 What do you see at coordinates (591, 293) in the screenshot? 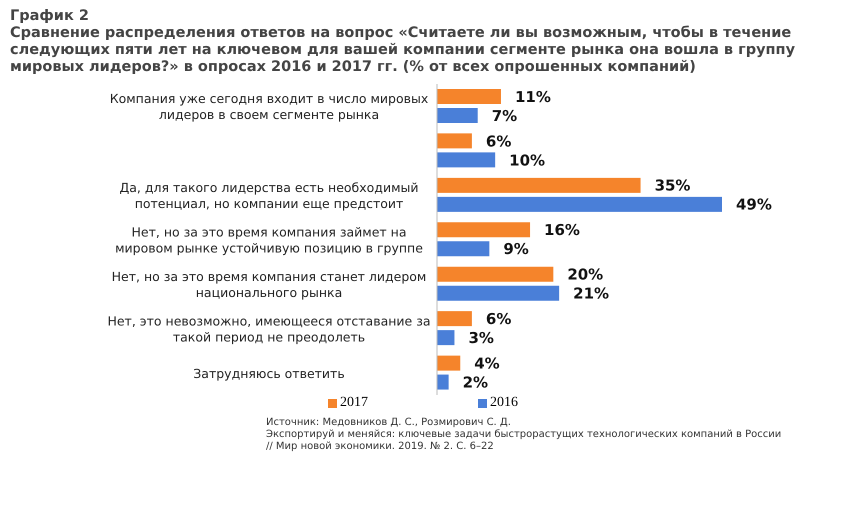
I see `data-label: 21%` at bounding box center [591, 293].